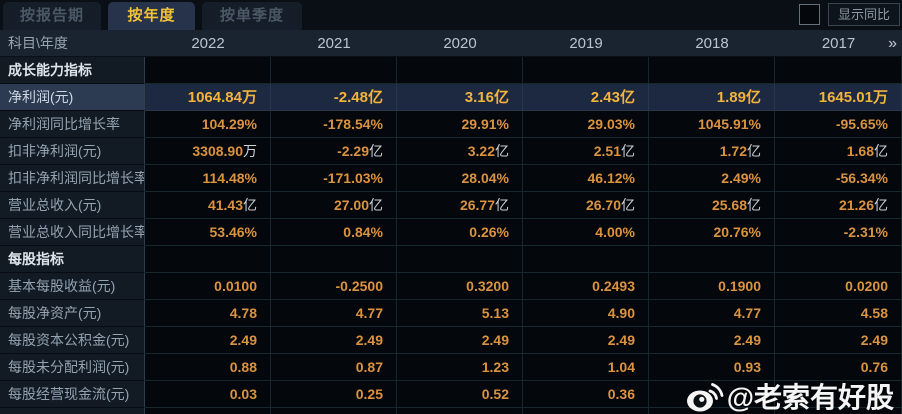 The width and height of the screenshot is (902, 414). What do you see at coordinates (208, 232) in the screenshot?
I see `value-cell: 53.46%` at bounding box center [208, 232].